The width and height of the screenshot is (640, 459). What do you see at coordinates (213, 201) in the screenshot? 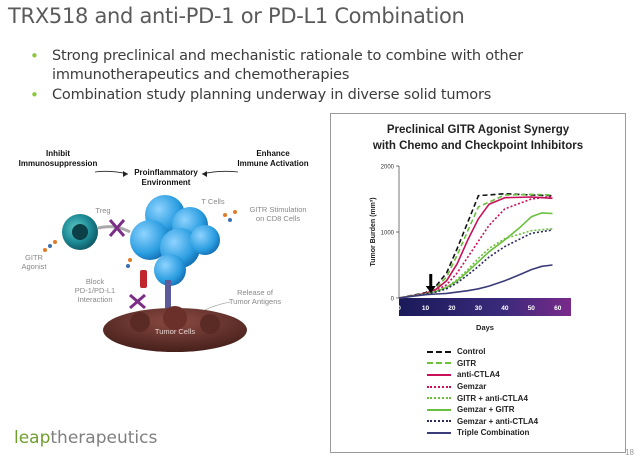
I see `label-tcells: T Cells` at bounding box center [213, 201].